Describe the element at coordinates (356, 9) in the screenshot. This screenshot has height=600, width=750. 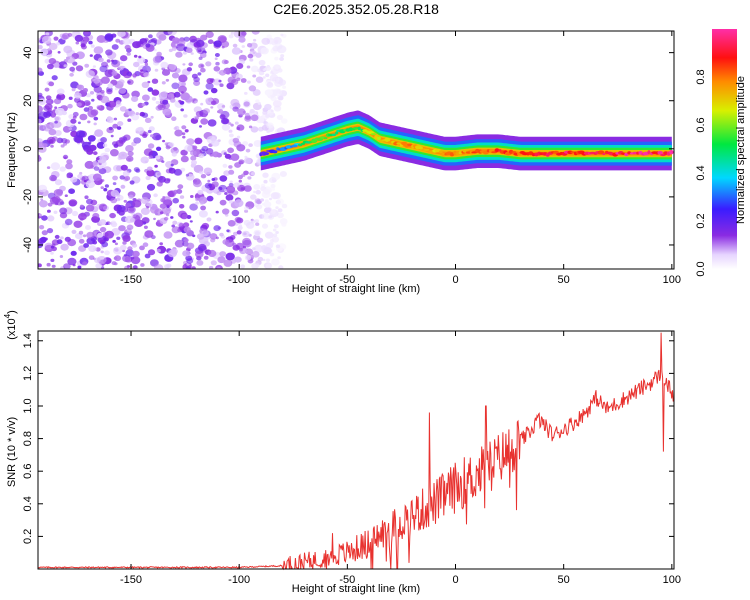
I see `figure-title: C2E6.2025.352.05.28.R18` at that location.